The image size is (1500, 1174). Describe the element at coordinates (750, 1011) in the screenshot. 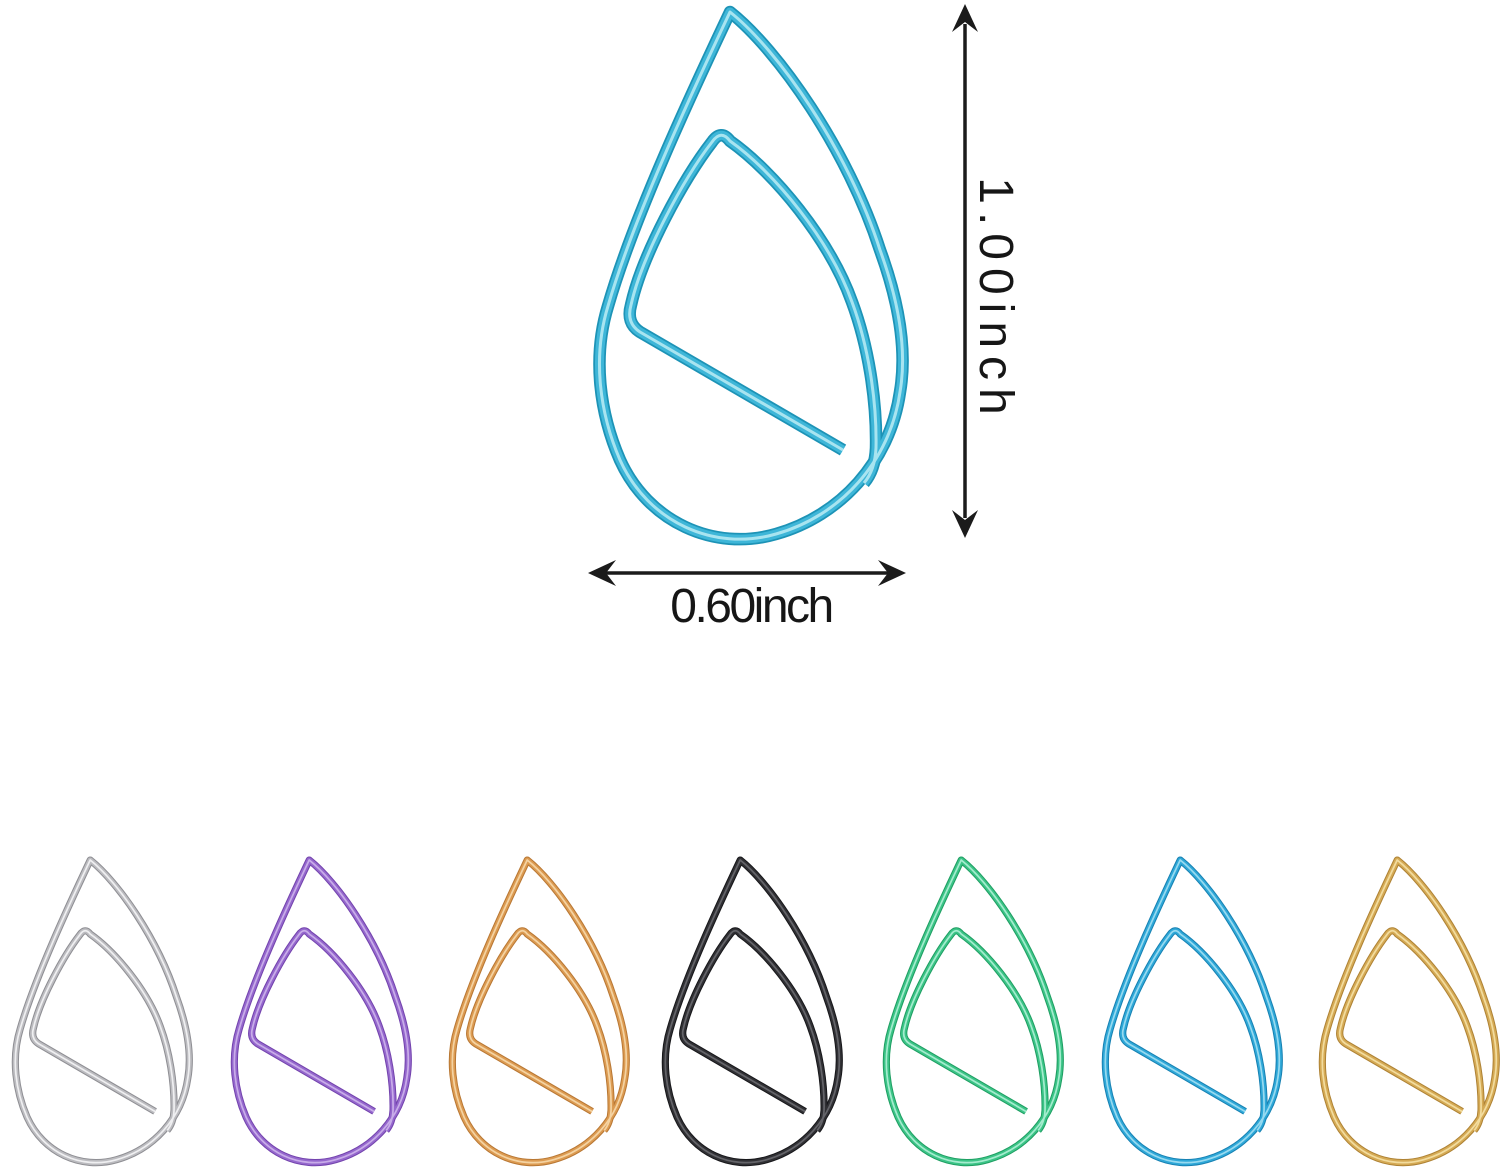

I see `teardrop-clip-black` at that location.